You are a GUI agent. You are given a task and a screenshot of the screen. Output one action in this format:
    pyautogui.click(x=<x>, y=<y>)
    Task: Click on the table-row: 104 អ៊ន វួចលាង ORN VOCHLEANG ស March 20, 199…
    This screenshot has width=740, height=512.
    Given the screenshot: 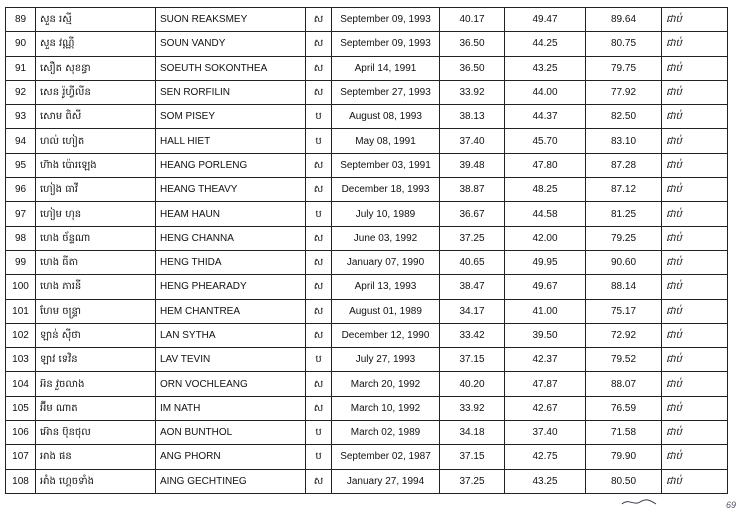 What is the action you would take?
    pyautogui.click(x=366, y=384)
    